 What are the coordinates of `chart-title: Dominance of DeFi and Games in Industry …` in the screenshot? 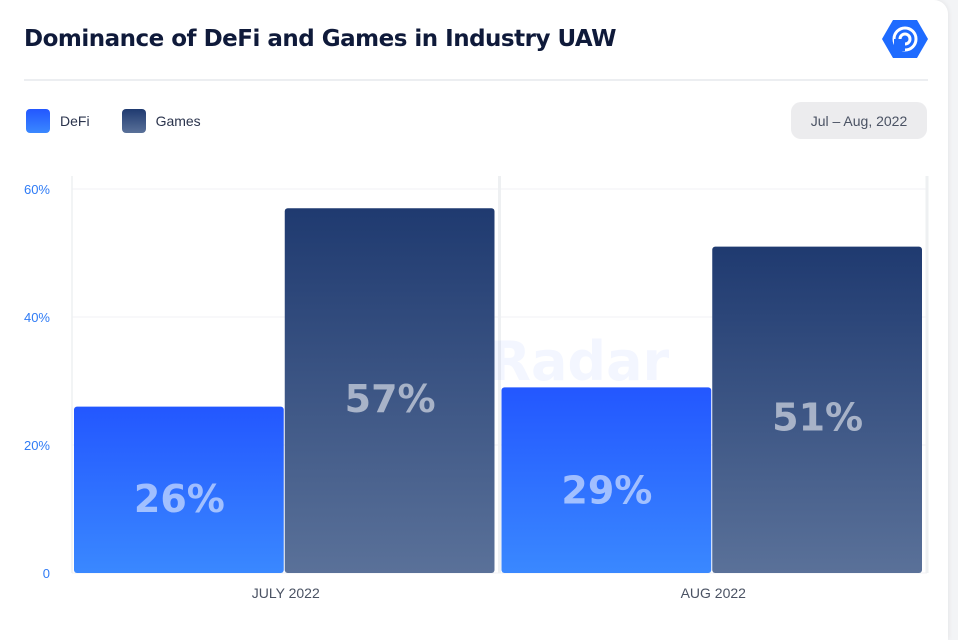 It's located at (320, 39).